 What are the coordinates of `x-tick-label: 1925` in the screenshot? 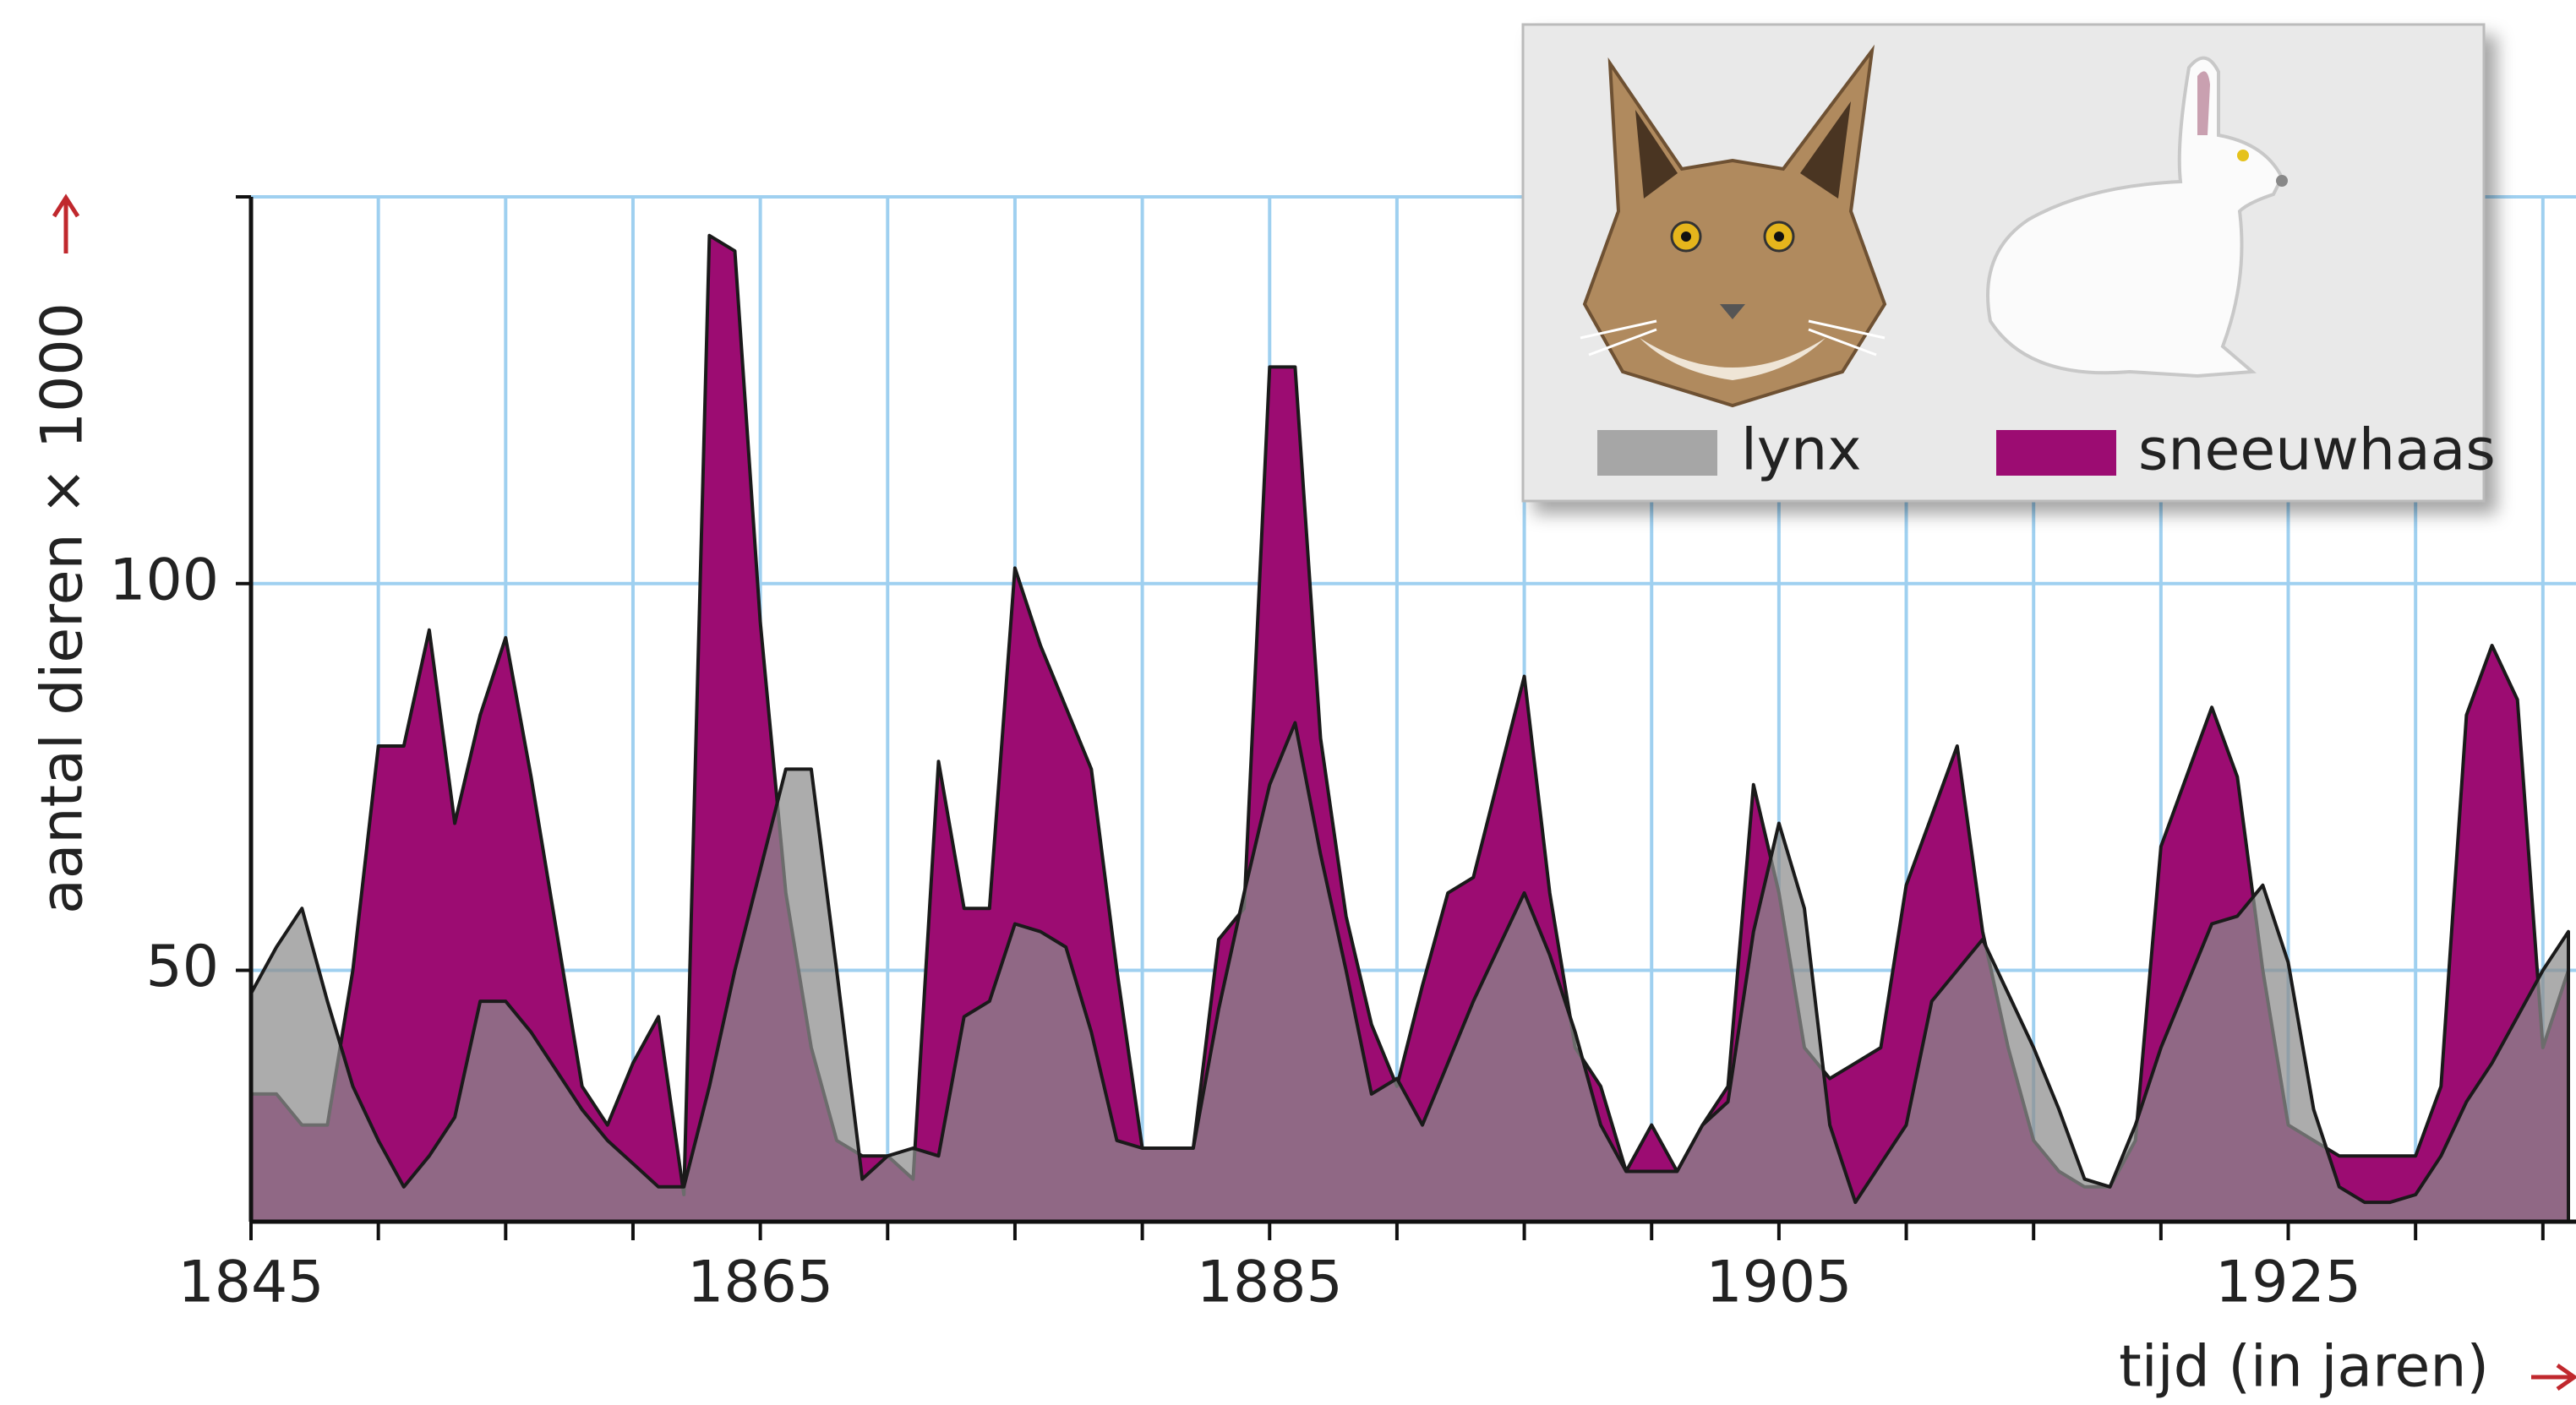 It's located at (2288, 1283).